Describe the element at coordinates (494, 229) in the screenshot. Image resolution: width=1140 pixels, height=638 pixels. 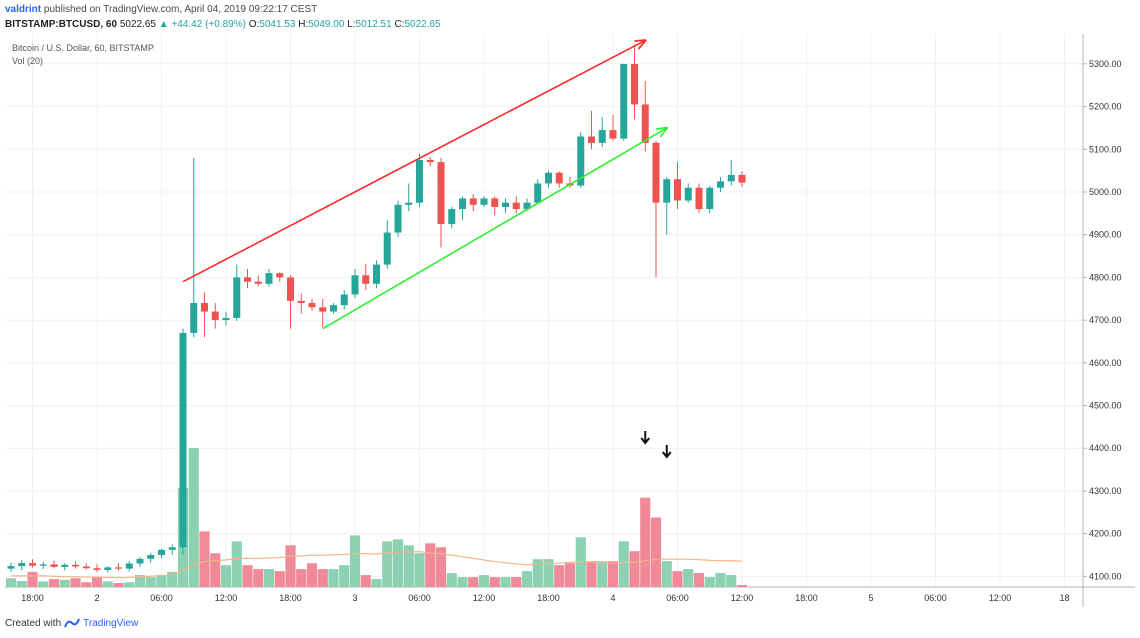
I see `lower-trendline` at that location.